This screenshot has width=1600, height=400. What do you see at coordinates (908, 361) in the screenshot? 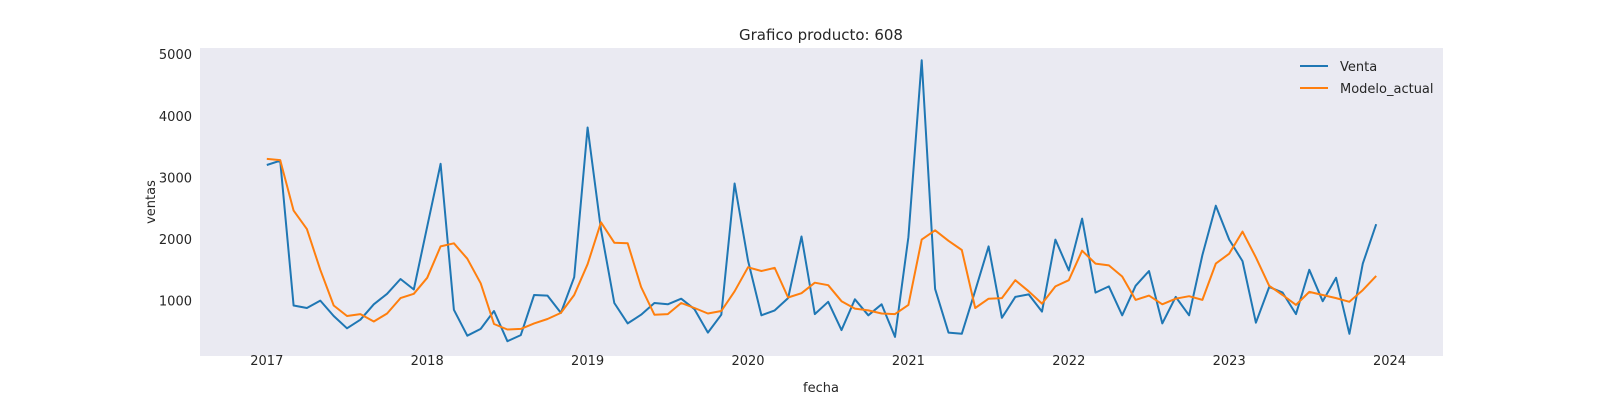
I see `x-tick-label: 2021` at bounding box center [908, 361].